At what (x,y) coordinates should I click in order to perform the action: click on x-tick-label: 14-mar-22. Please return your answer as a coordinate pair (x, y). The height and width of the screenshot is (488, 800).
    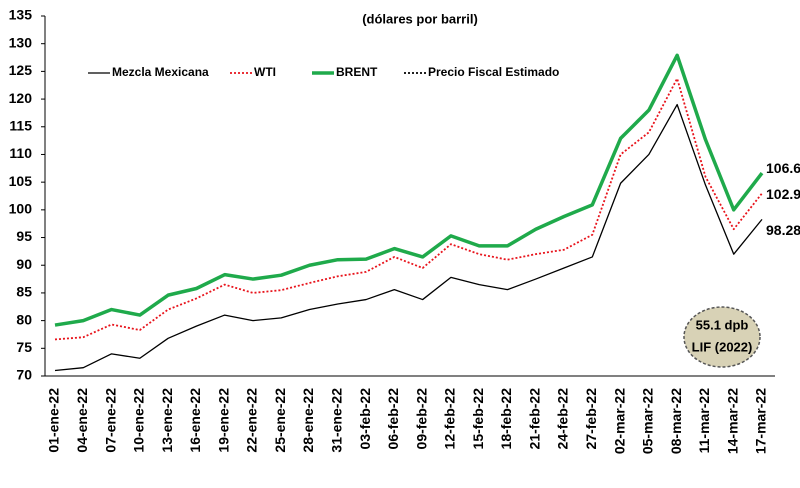
    Looking at the image, I should click on (732, 421).